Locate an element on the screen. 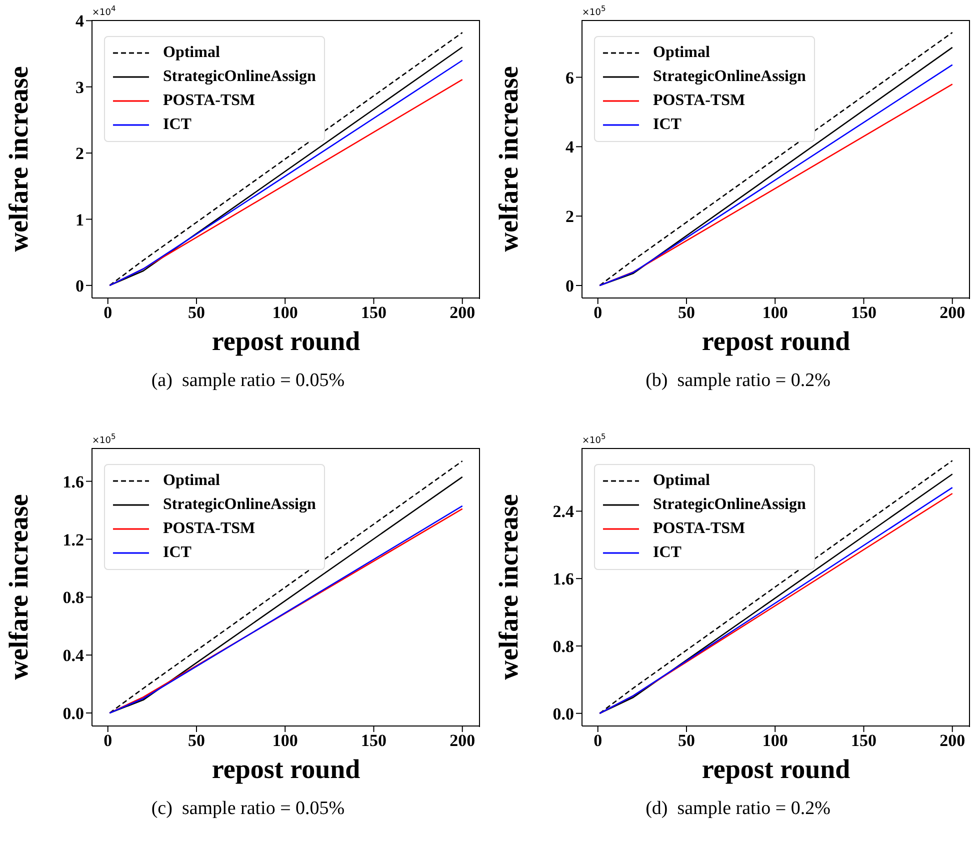  y-tick-label: 6 is located at coordinates (570, 78).